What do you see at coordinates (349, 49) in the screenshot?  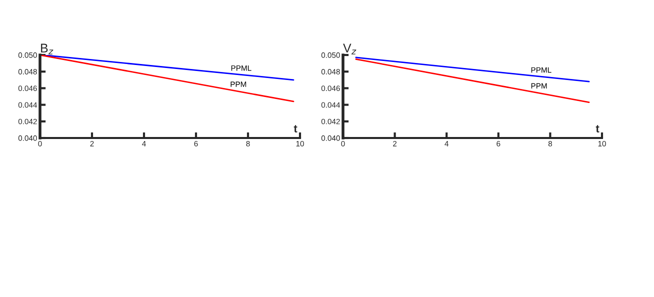 I see `chart-title: V$_{z}$` at bounding box center [349, 49].